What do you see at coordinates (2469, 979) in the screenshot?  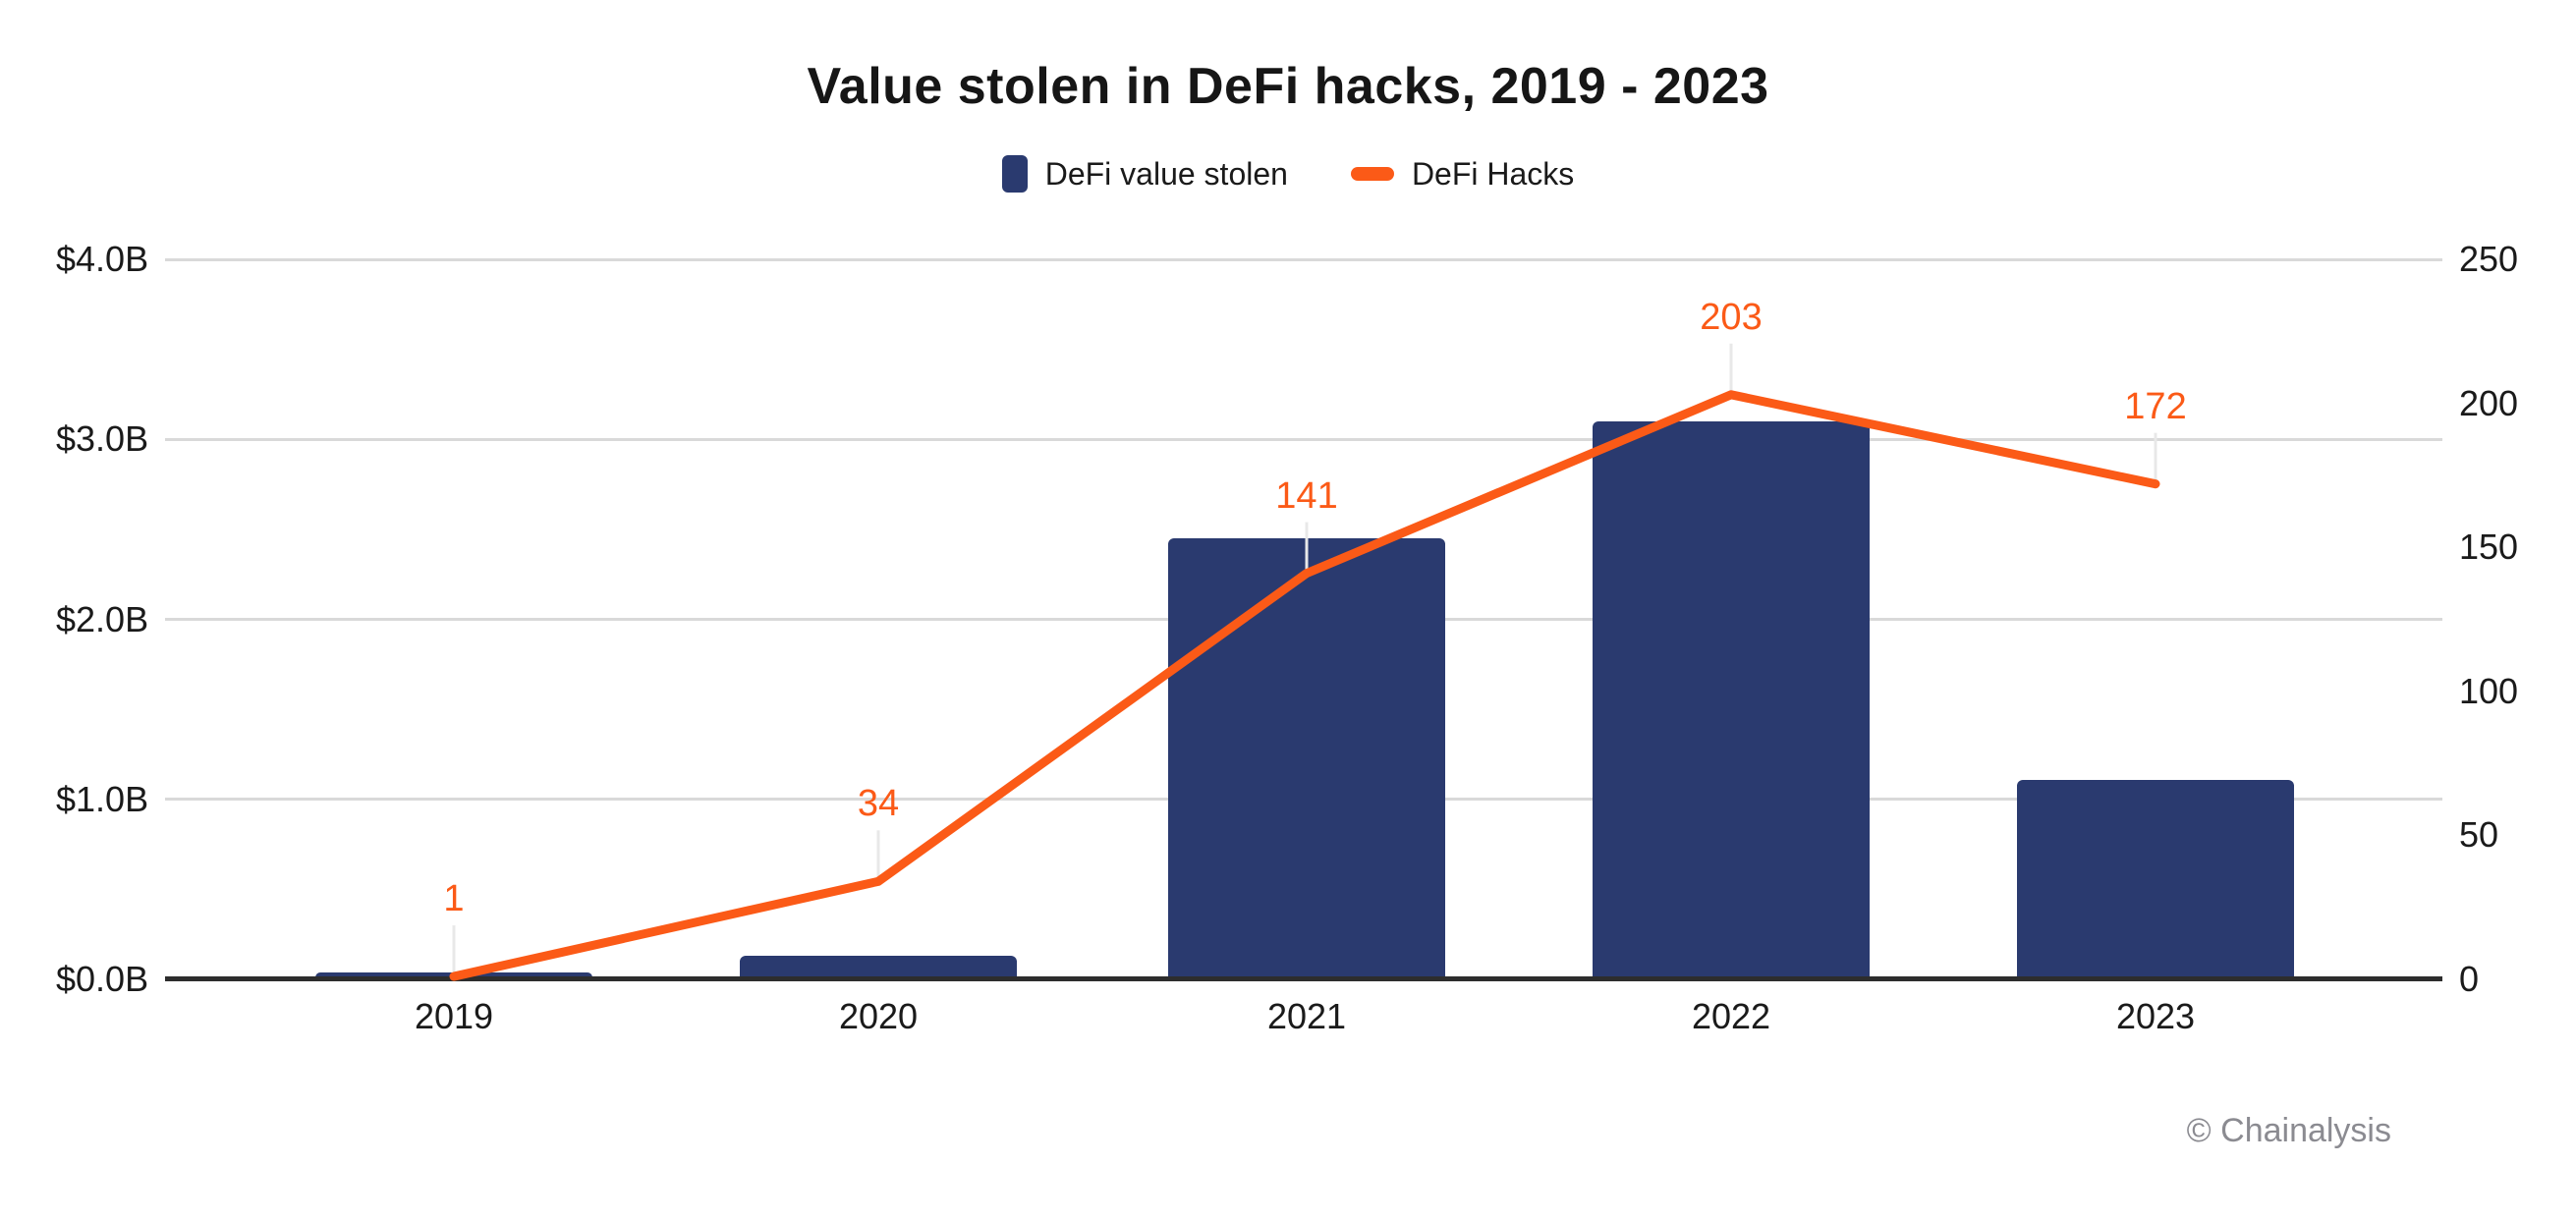 I see `right-axis-tick: 0` at bounding box center [2469, 979].